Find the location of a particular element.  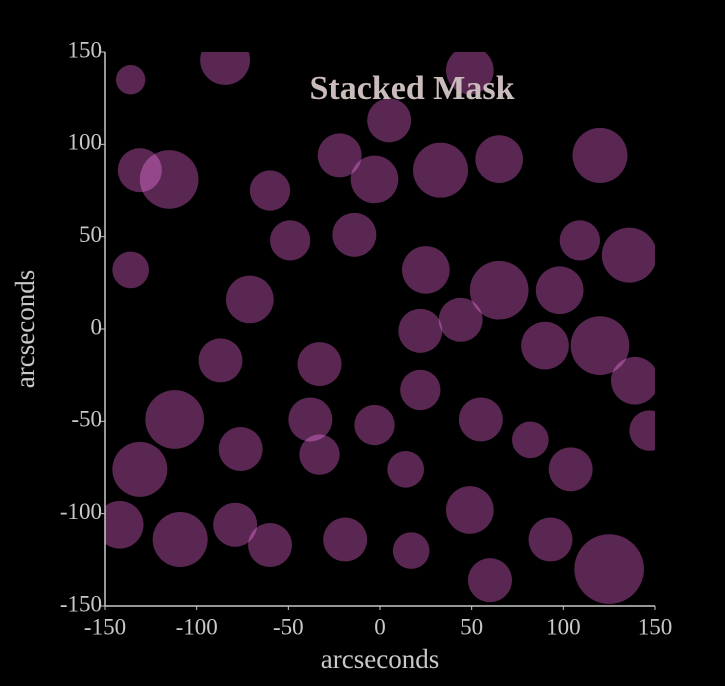

y-tick-label: -50 is located at coordinates (86, 419).